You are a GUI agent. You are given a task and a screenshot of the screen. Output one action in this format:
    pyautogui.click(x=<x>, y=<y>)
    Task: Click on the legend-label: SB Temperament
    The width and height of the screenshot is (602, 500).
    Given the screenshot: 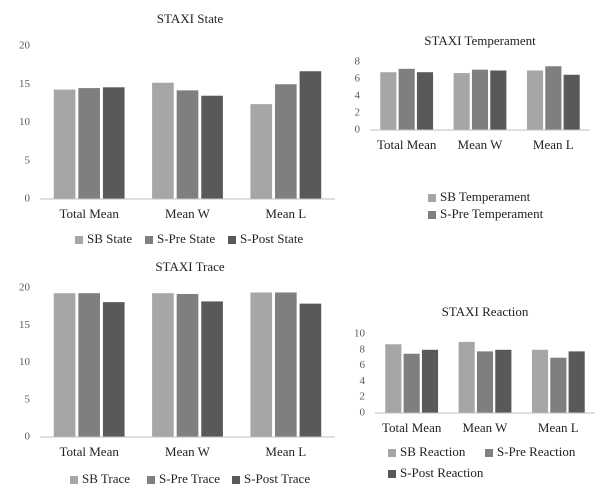 What is the action you would take?
    pyautogui.click(x=485, y=196)
    